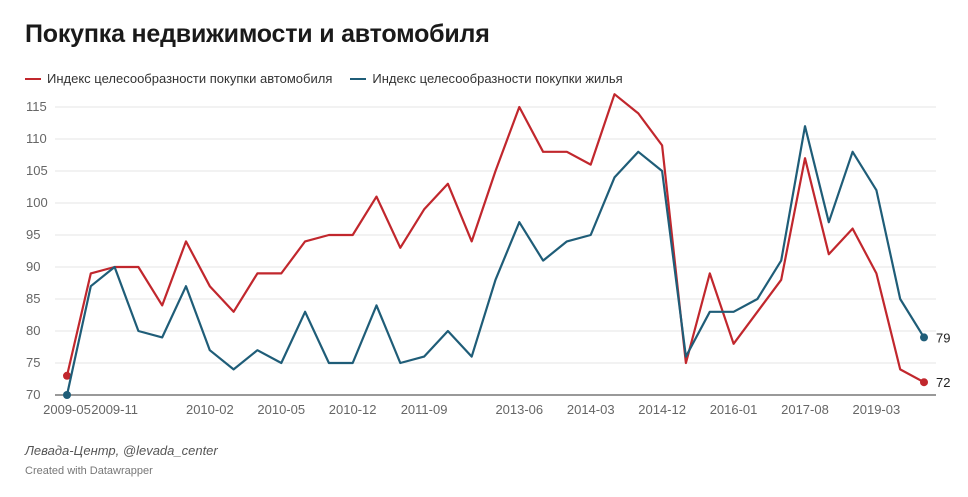  What do you see at coordinates (210, 409) in the screenshot?
I see `x-tick-label: 2010-02` at bounding box center [210, 409].